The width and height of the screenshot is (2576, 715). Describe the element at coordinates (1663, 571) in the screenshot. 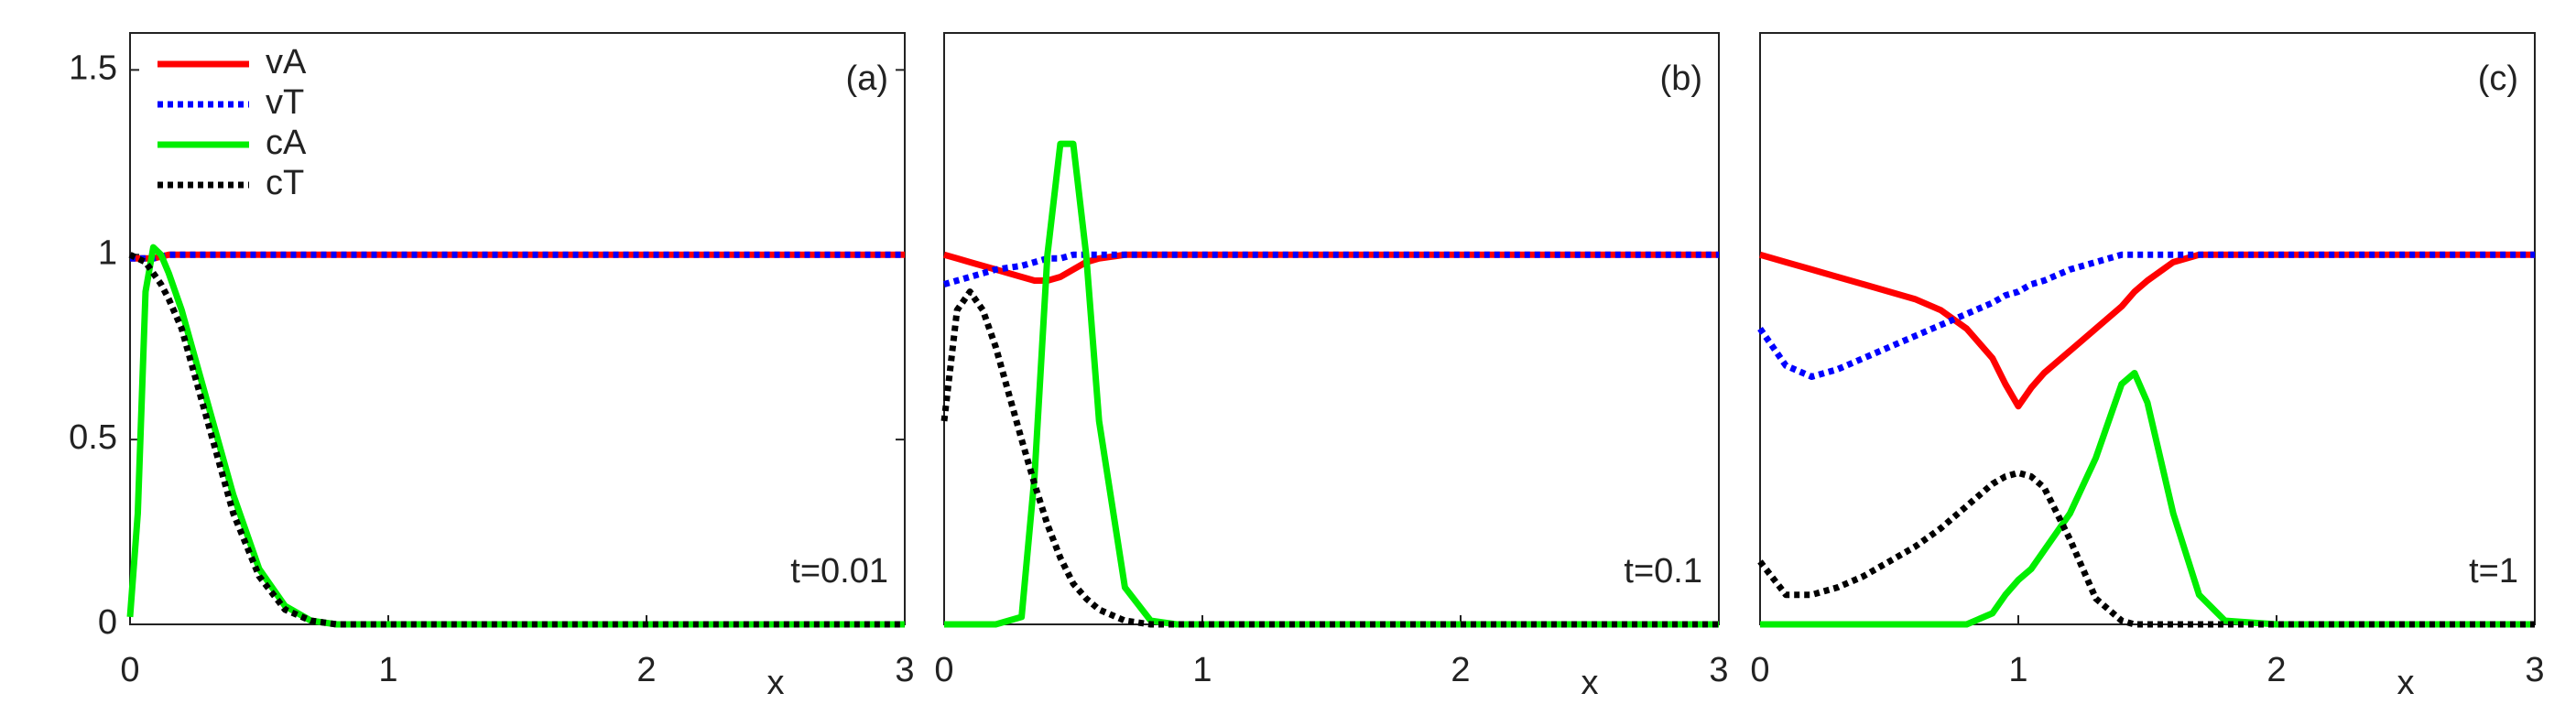

I see `time-label: t=0.1` at that location.